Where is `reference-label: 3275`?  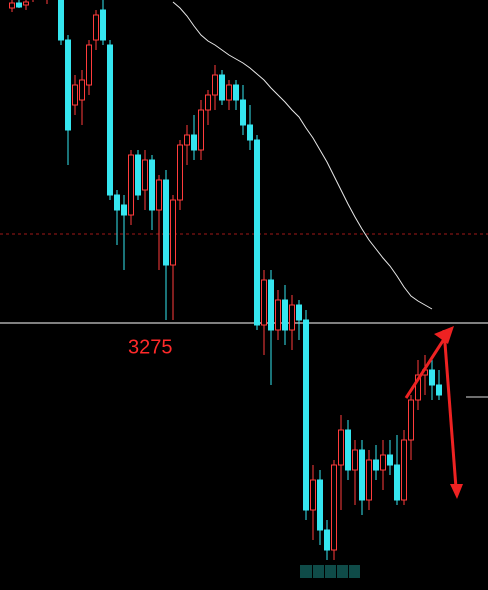
reference-label: 3275 is located at coordinates (150, 347).